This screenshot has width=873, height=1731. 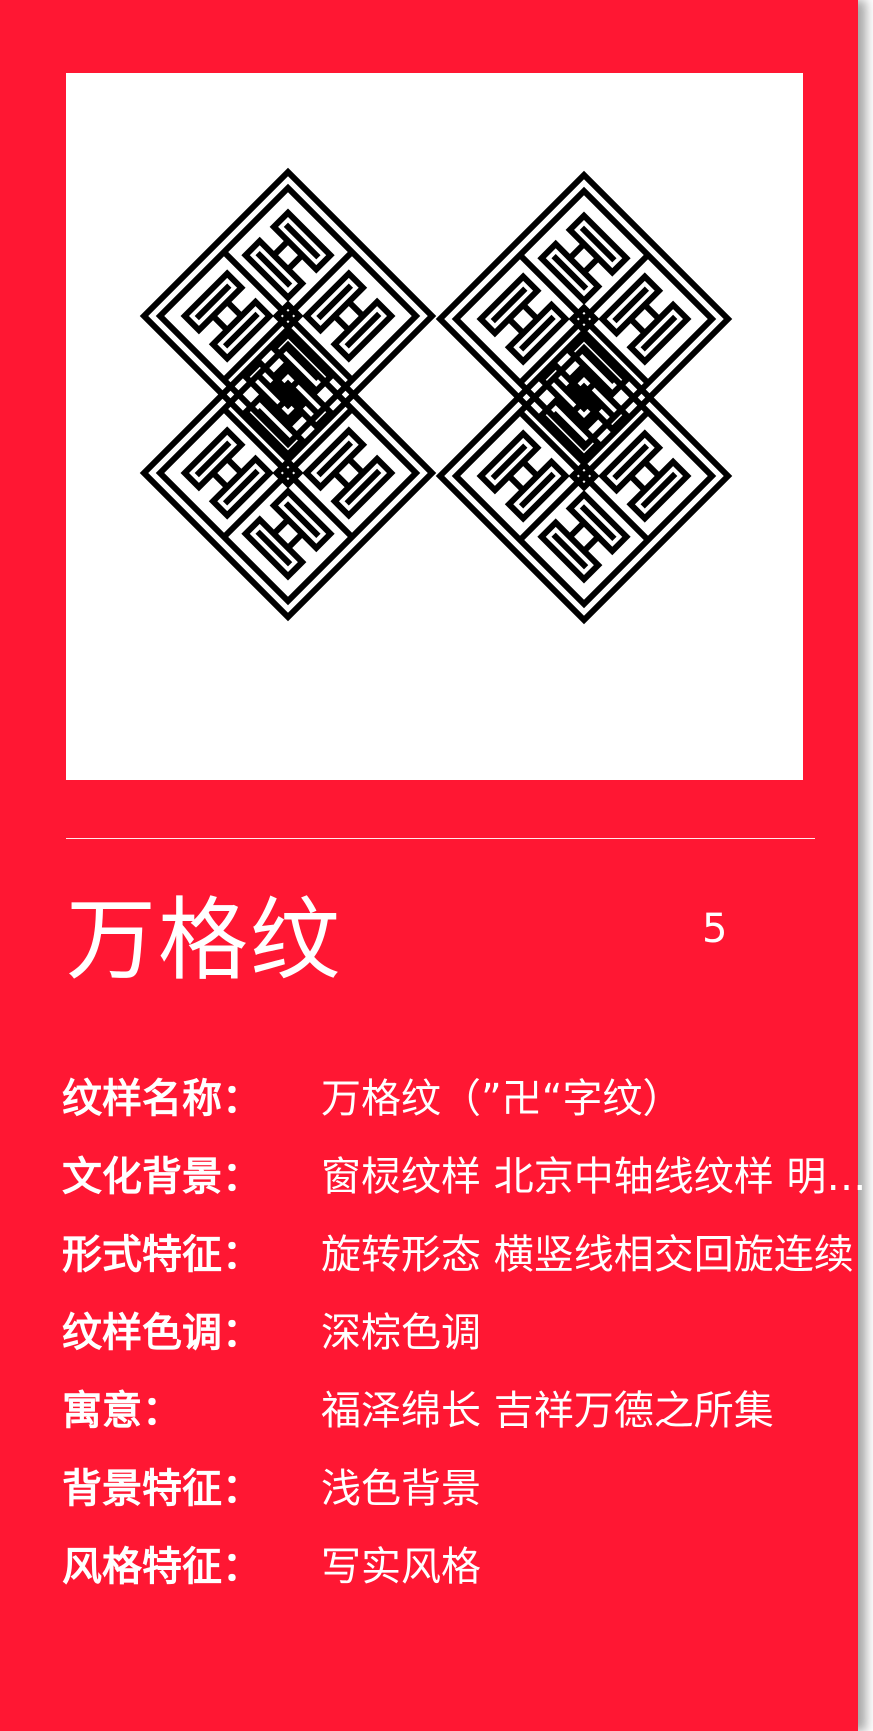 I want to click on detail-label: 寓意：, so click(x=122, y=1411).